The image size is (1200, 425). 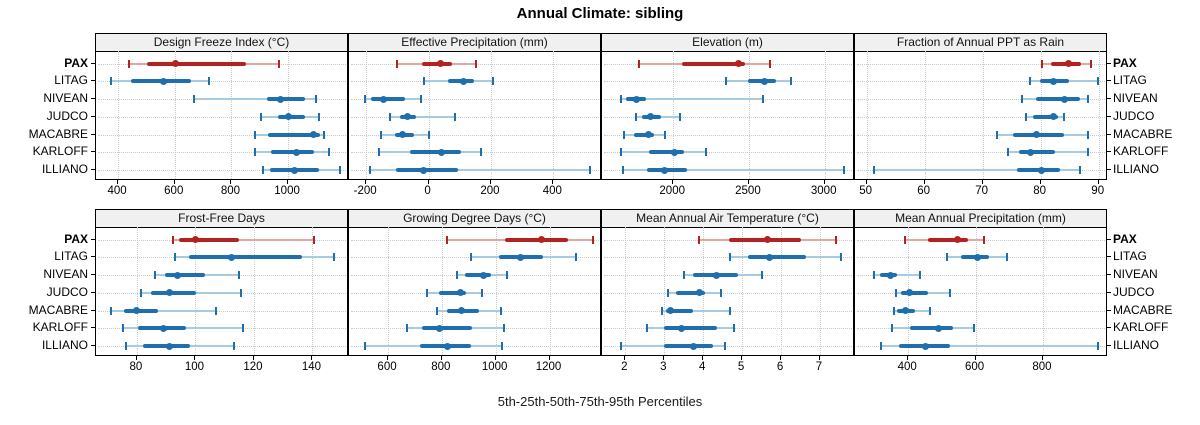 What do you see at coordinates (474, 219) in the screenshot?
I see `panel-strip: Growing Degree Days (°C)` at bounding box center [474, 219].